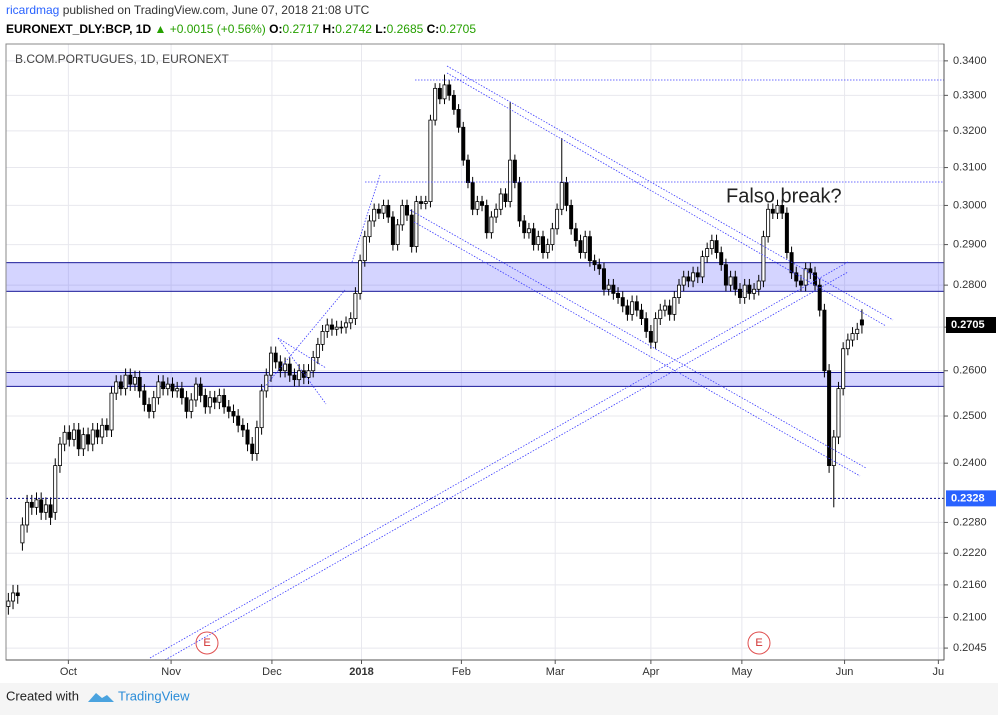 Image resolution: width=998 pixels, height=720 pixels. I want to click on last-price-badge, so click(971, 324).